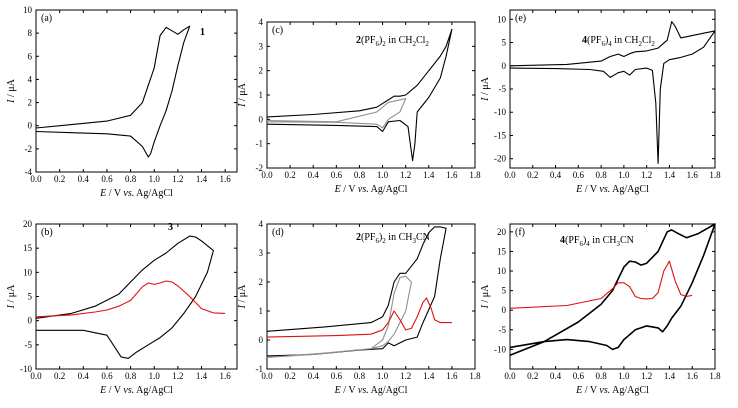 The image size is (738, 408). What do you see at coordinates (618, 244) in the screenshot?
I see `panel-title-part: 3` at bounding box center [618, 244].